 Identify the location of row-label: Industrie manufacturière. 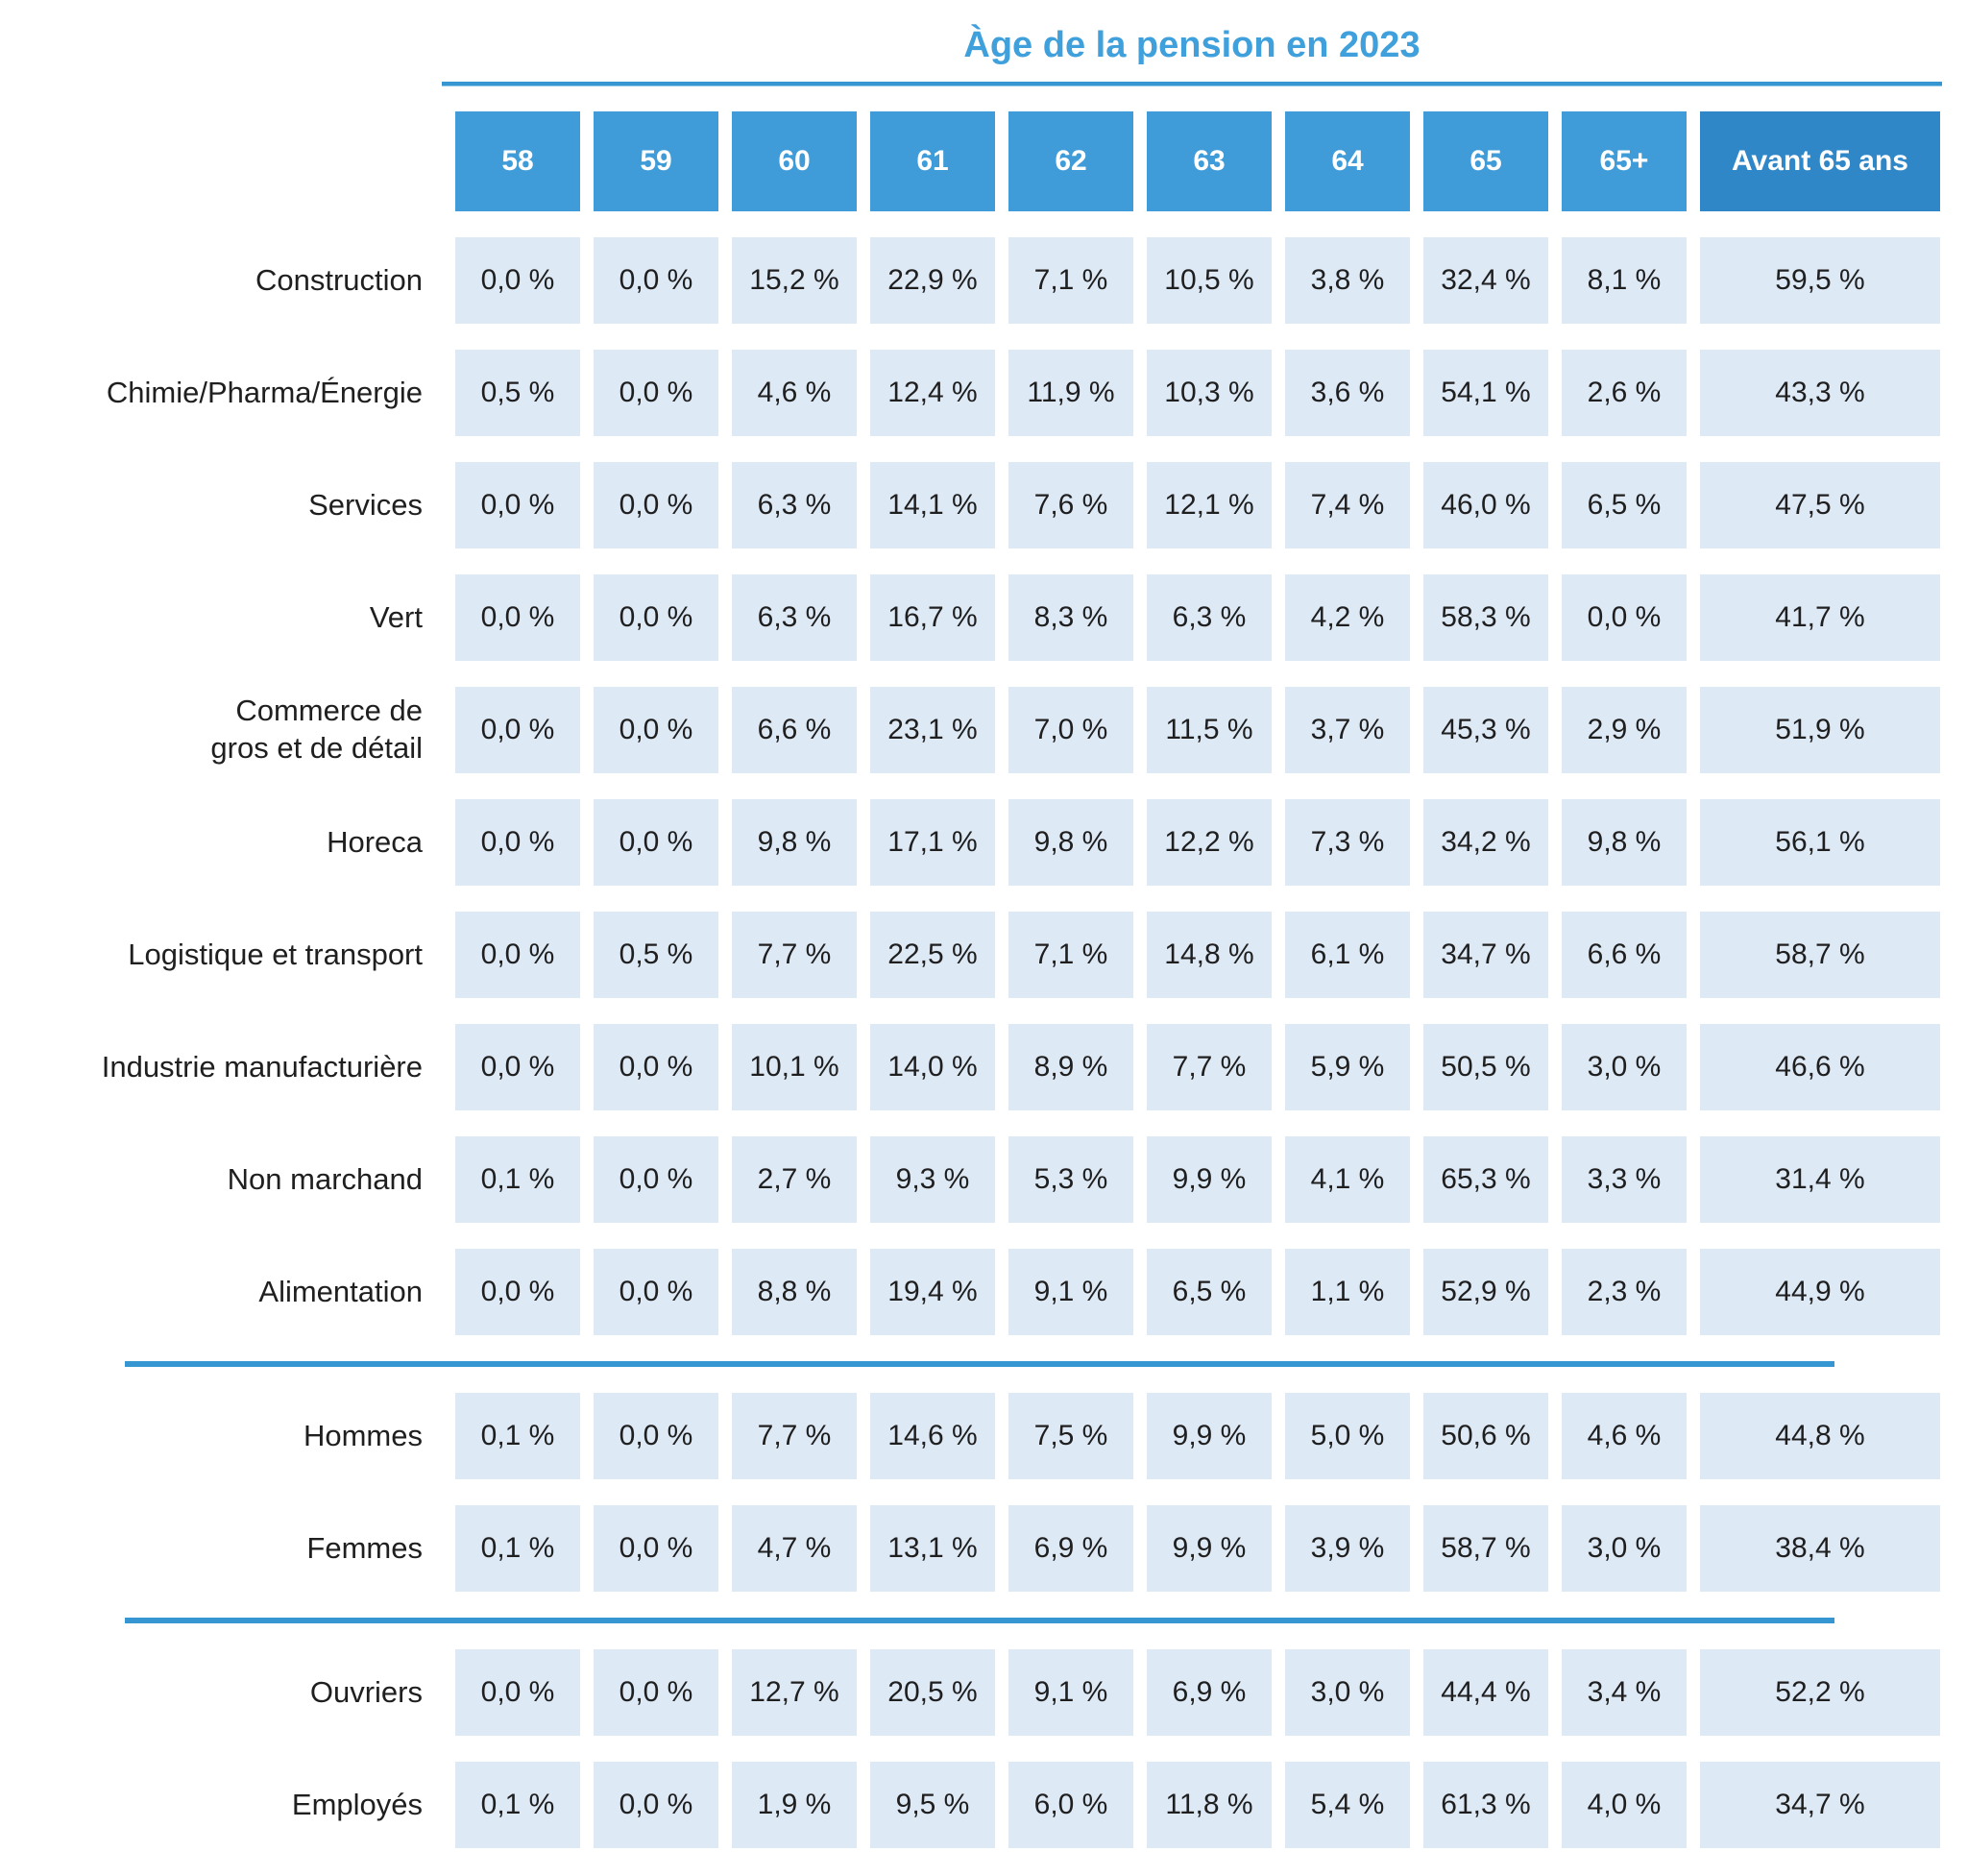
(262, 1066).